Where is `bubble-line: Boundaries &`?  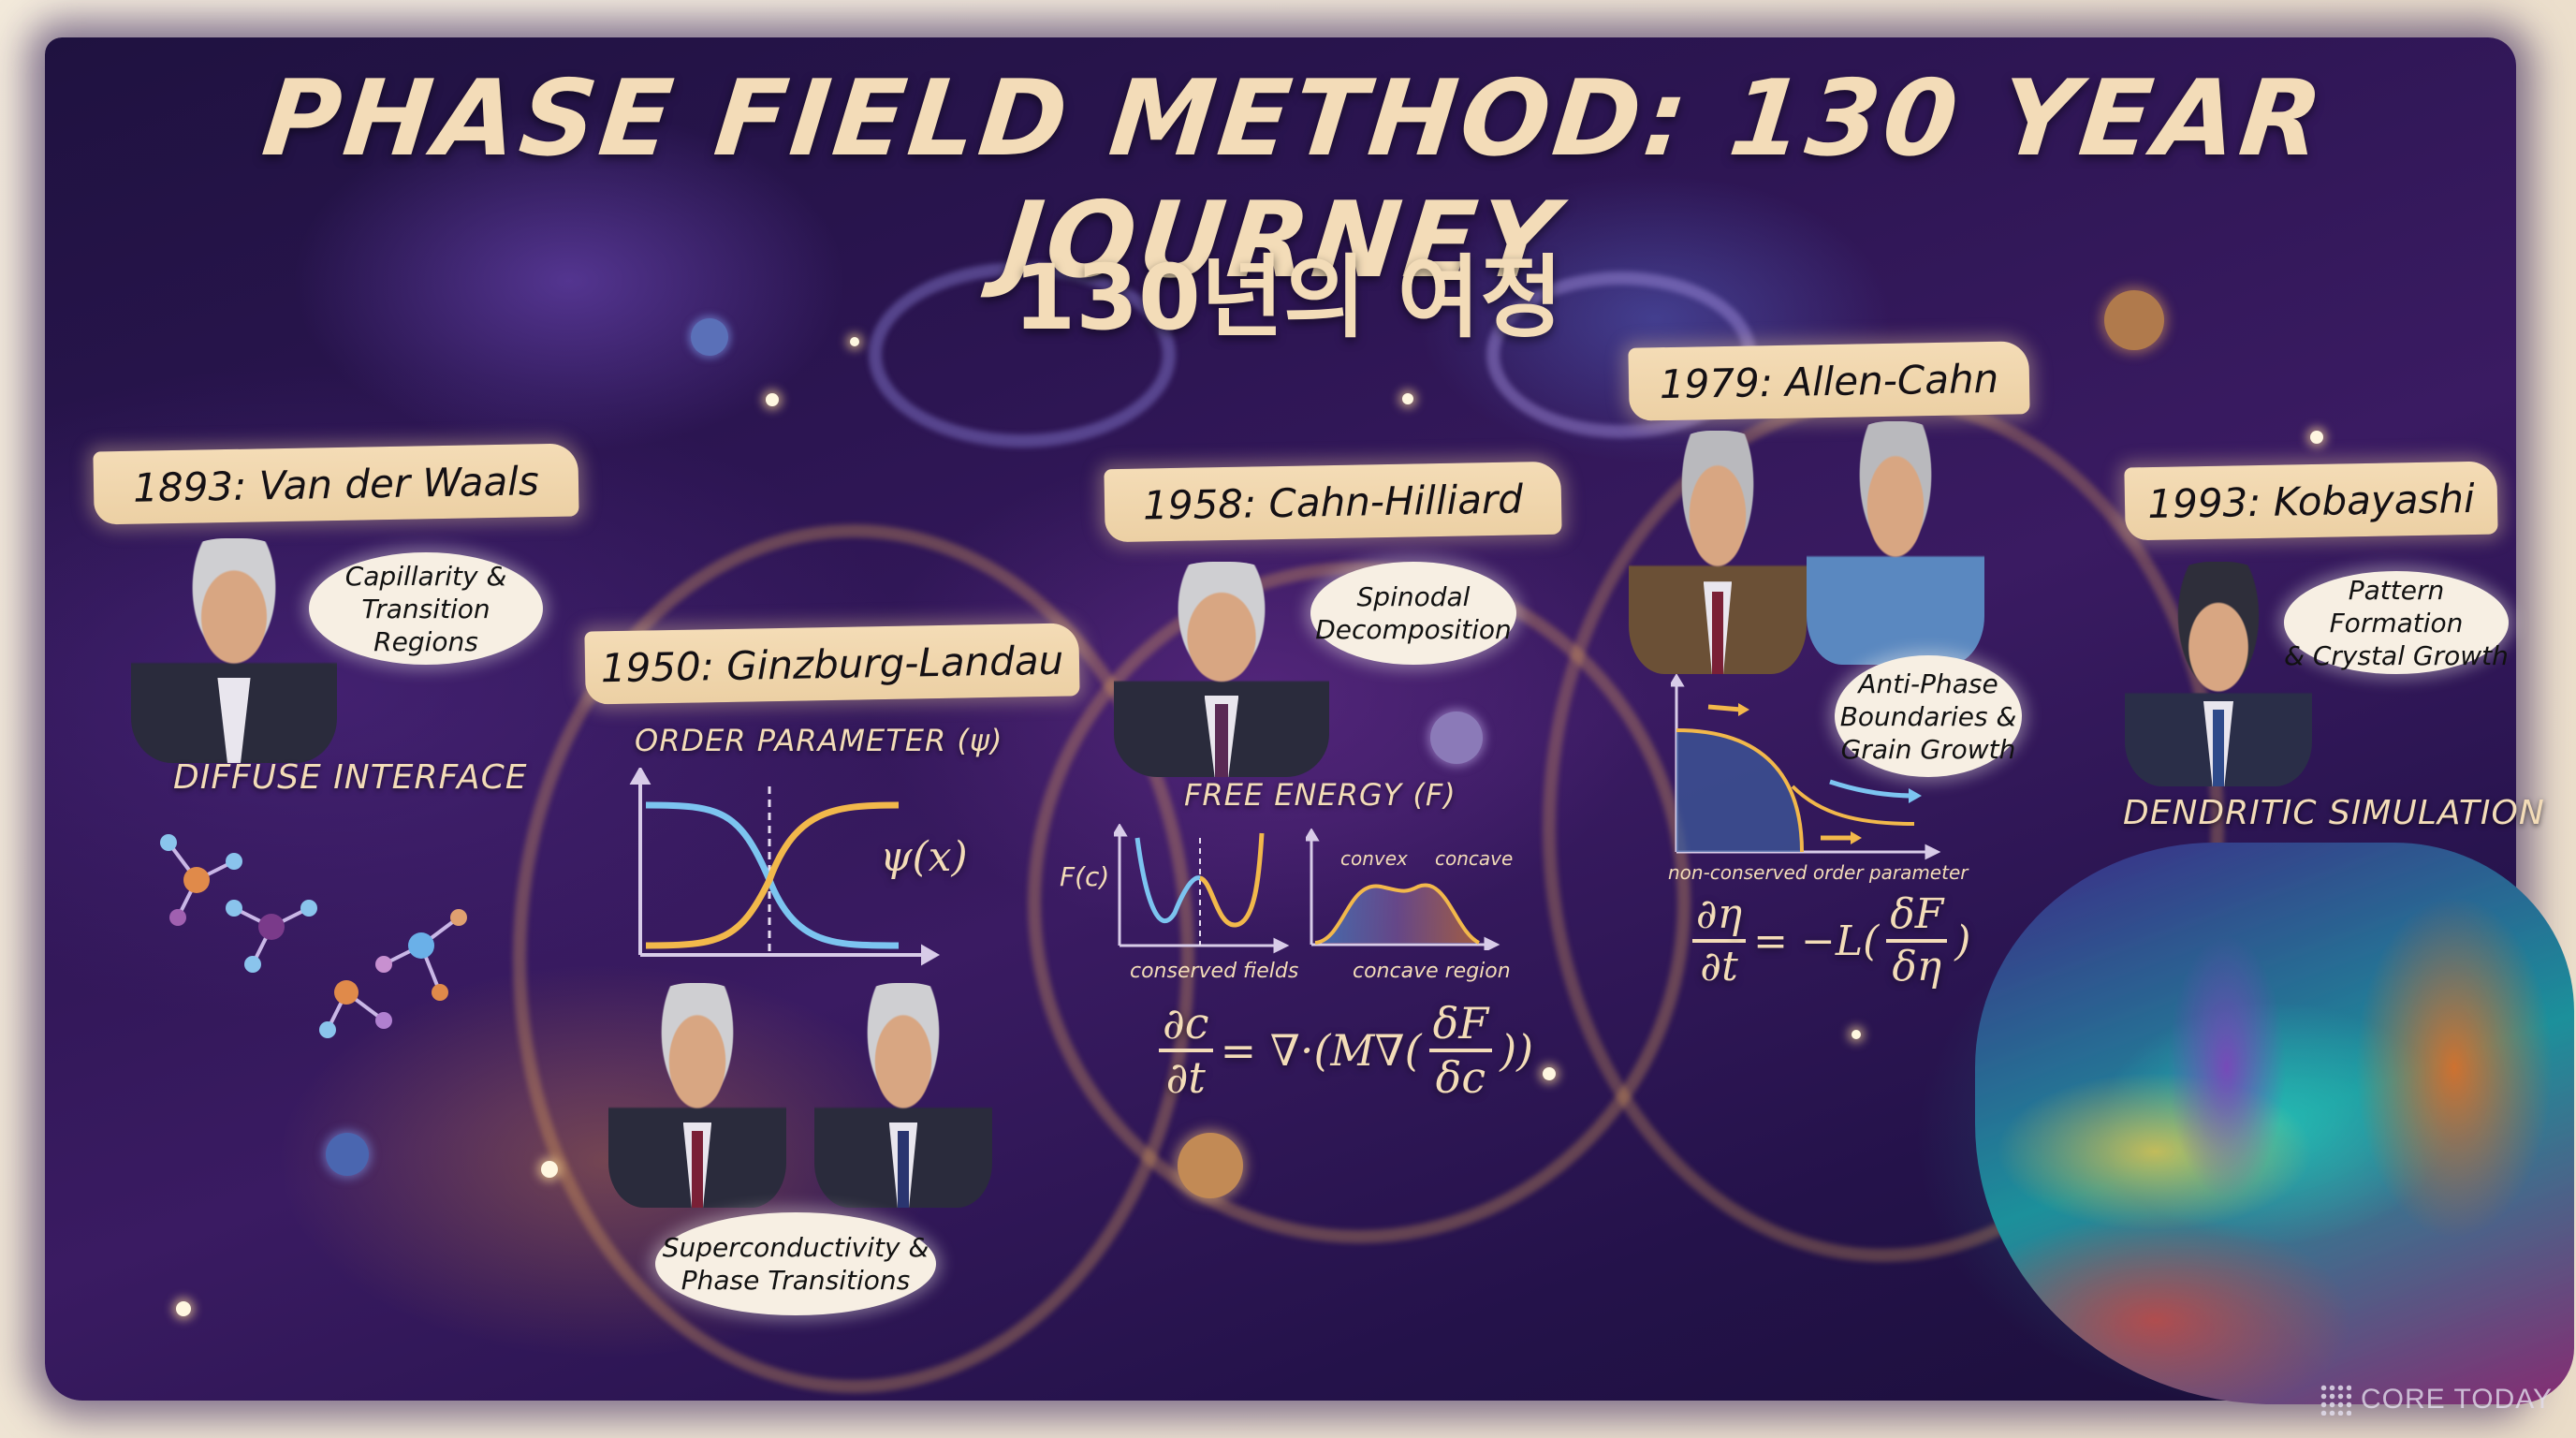 bubble-line: Boundaries & is located at coordinates (1928, 716).